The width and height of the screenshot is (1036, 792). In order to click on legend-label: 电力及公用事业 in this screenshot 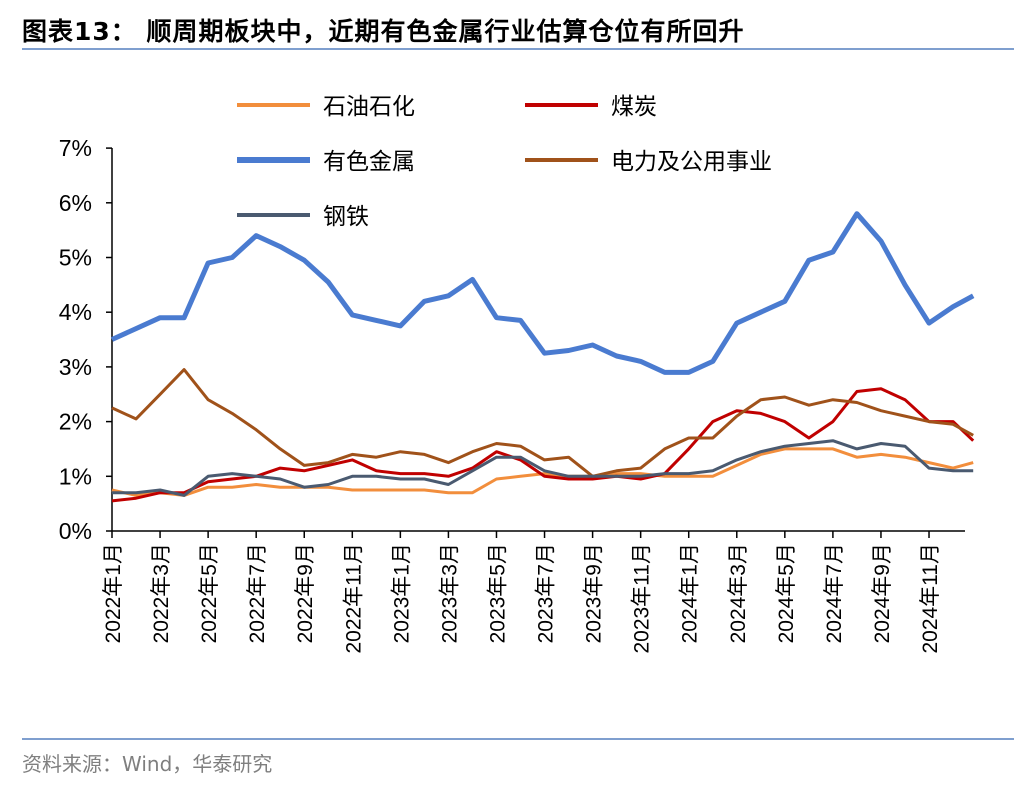, I will do `click(691, 162)`.